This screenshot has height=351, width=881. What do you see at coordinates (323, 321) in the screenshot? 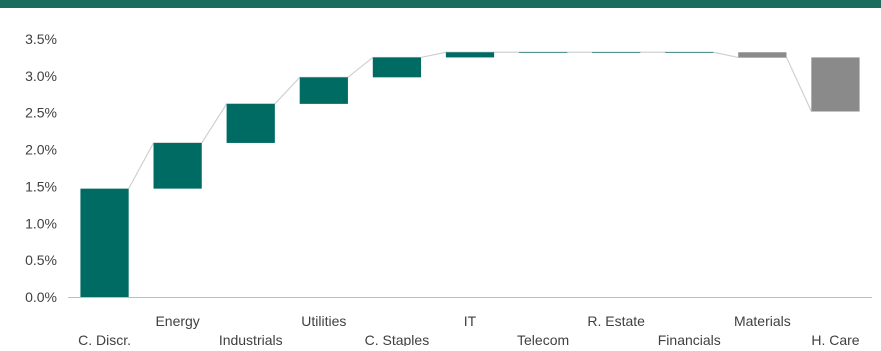
I see `x-tick-label: Utilities` at bounding box center [323, 321].